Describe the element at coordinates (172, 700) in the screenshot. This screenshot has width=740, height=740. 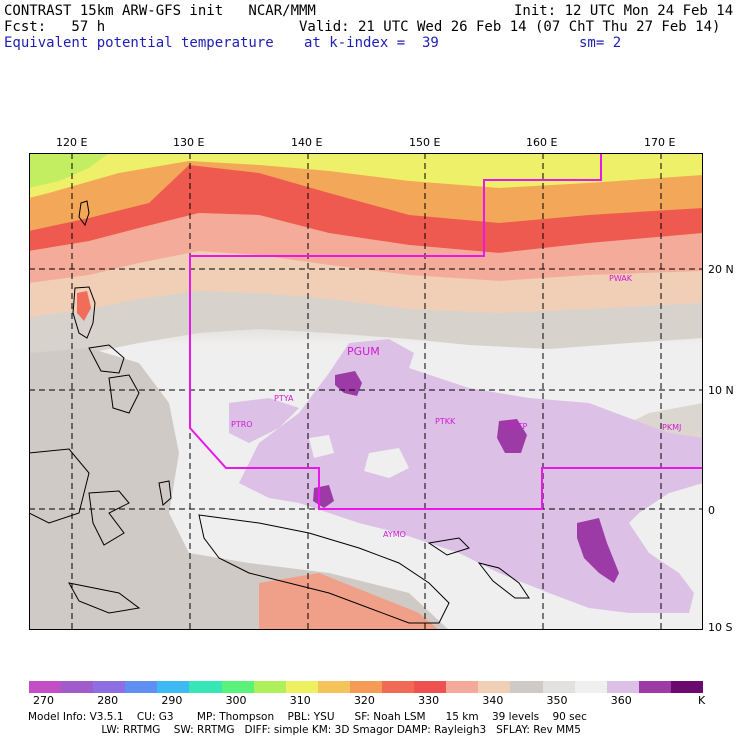
I see `colorbar-label: 290` at that location.